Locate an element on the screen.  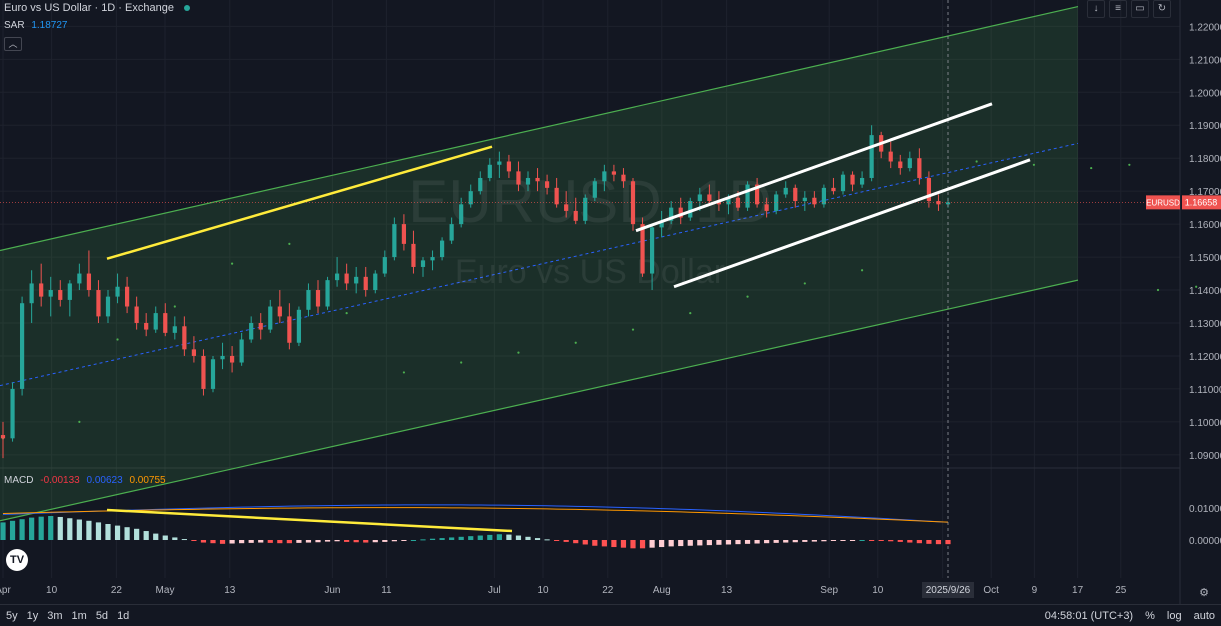
yellow-trendline-price is located at coordinates (299, 202).